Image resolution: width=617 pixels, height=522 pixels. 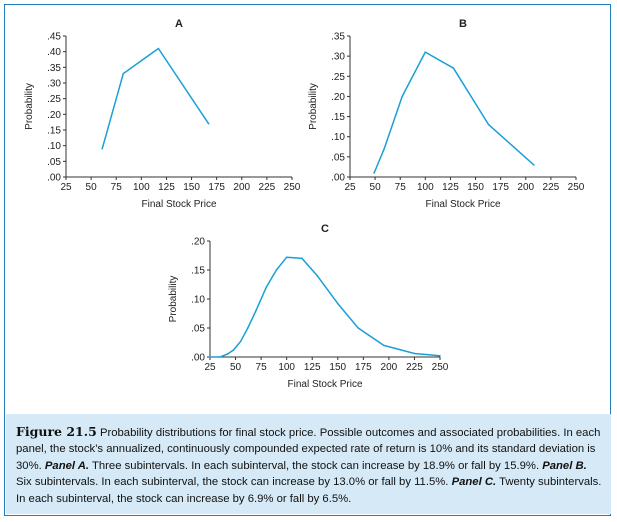 What do you see at coordinates (425, 187) in the screenshot?
I see `panel-b-x-tick-label: 100` at bounding box center [425, 187].